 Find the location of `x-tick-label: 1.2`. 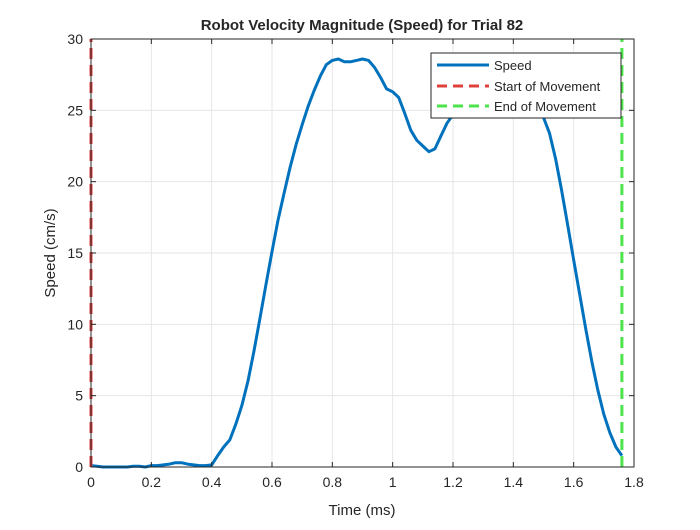

x-tick-label: 1.2 is located at coordinates (453, 482).